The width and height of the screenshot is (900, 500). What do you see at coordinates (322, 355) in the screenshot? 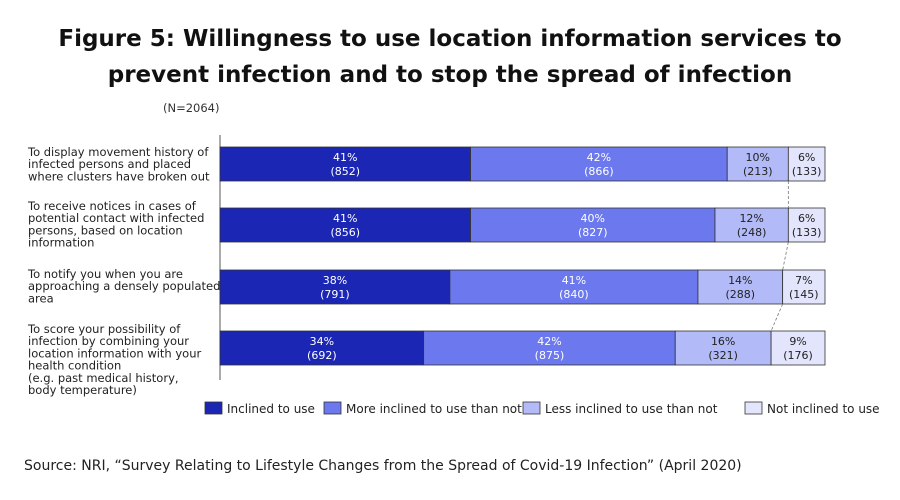
I see `count-label: (692)` at bounding box center [322, 355].